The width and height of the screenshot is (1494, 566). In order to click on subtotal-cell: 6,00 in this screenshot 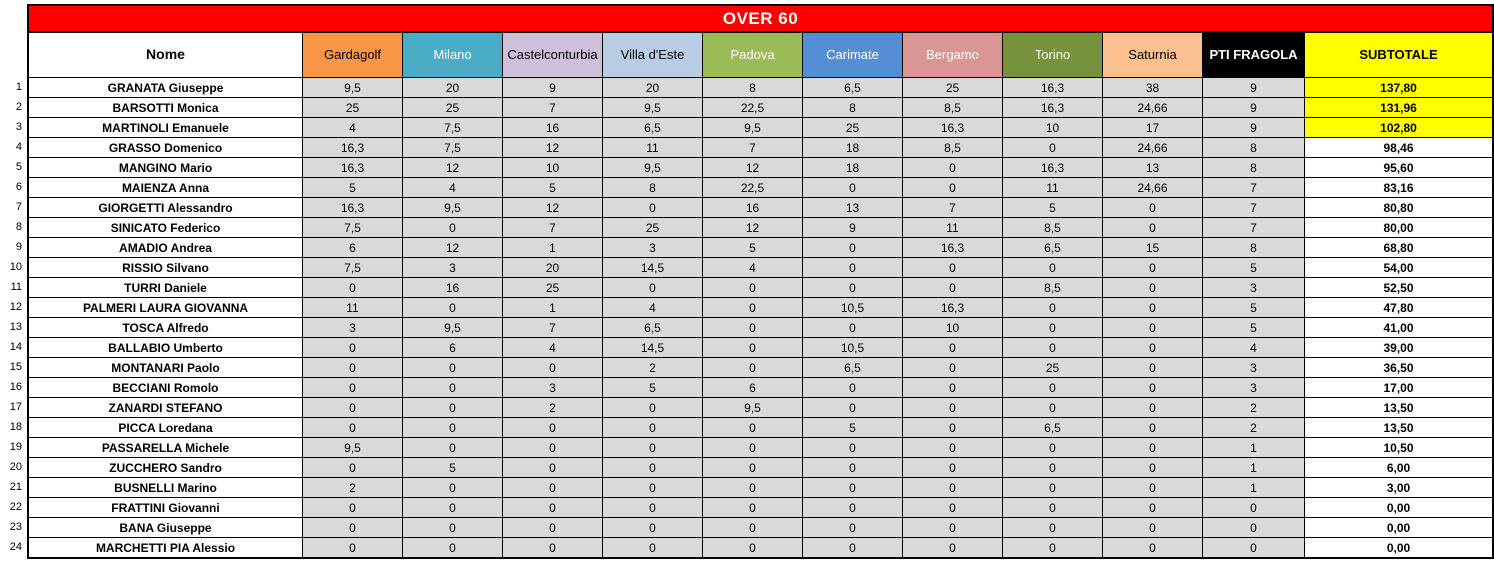, I will do `click(1398, 467)`.